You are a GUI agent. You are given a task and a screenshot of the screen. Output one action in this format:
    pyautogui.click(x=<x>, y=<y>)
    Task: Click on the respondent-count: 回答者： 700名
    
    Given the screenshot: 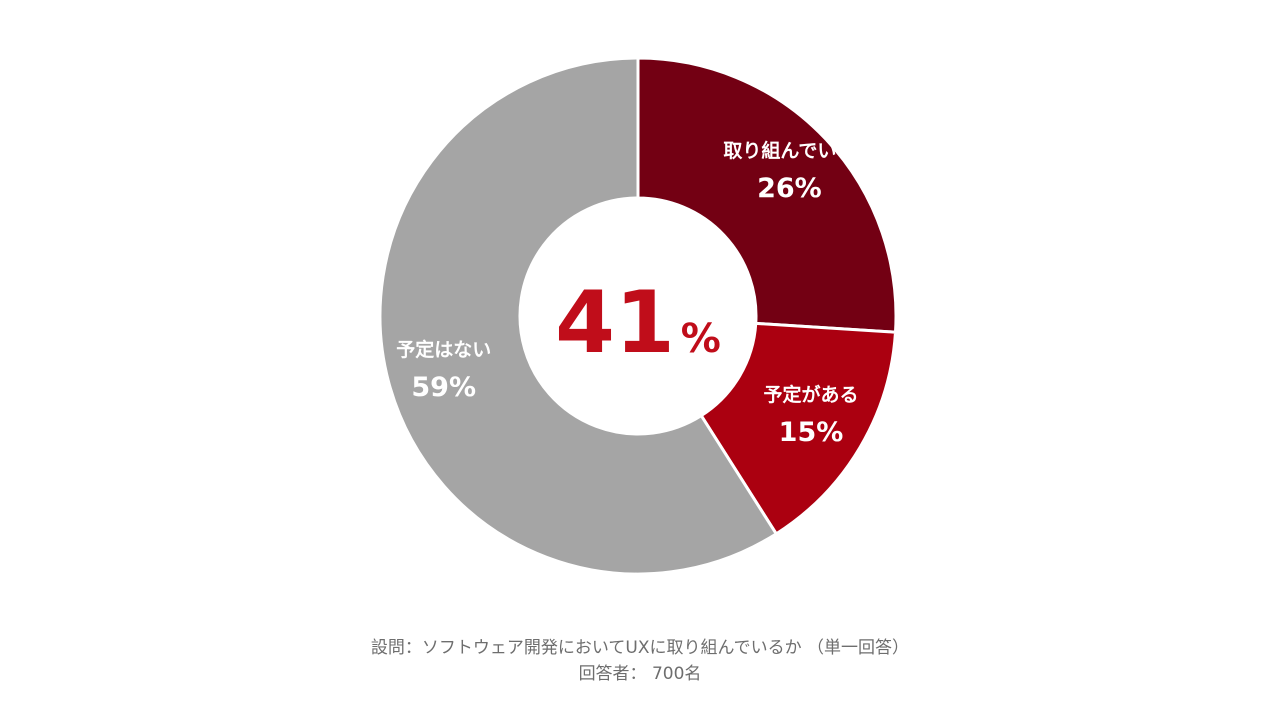 What is the action you would take?
    pyautogui.click(x=640, y=674)
    